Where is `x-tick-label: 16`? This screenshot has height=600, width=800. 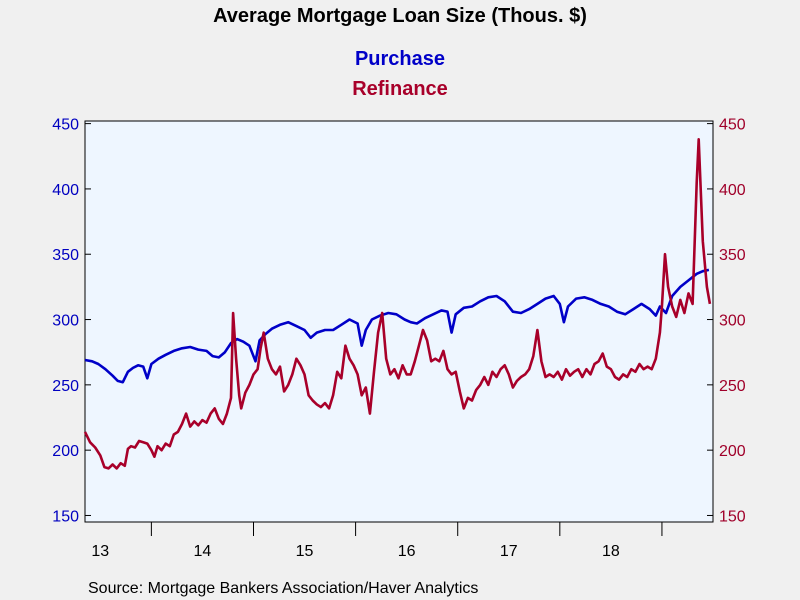
x-tick-label: 16 is located at coordinates (407, 551).